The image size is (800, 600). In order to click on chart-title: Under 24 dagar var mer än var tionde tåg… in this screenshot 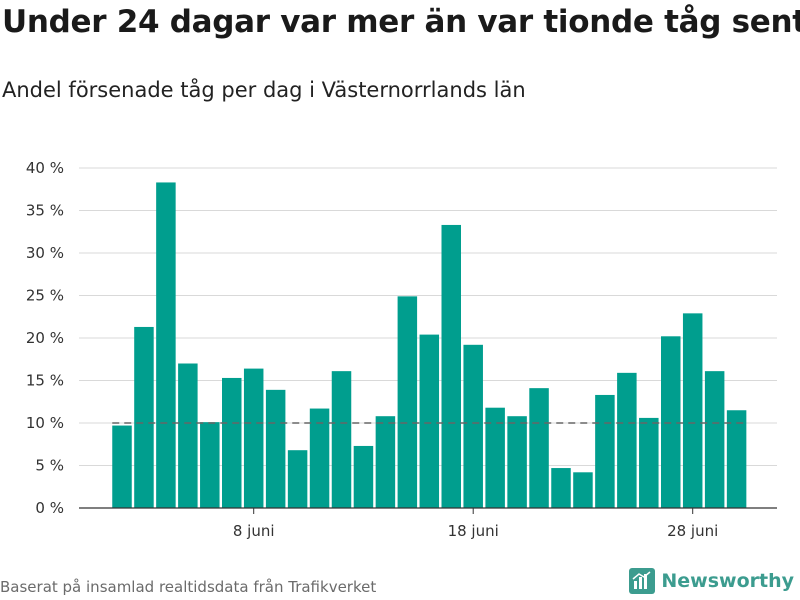, I will do `click(401, 22)`.